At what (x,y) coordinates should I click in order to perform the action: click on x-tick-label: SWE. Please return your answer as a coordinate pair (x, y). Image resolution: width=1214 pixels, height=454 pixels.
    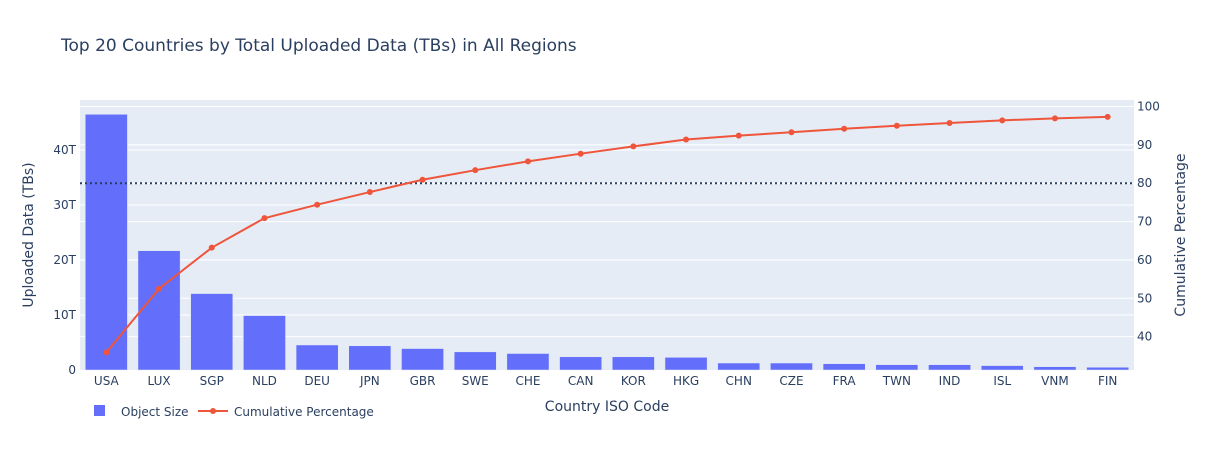
    Looking at the image, I should click on (475, 381).